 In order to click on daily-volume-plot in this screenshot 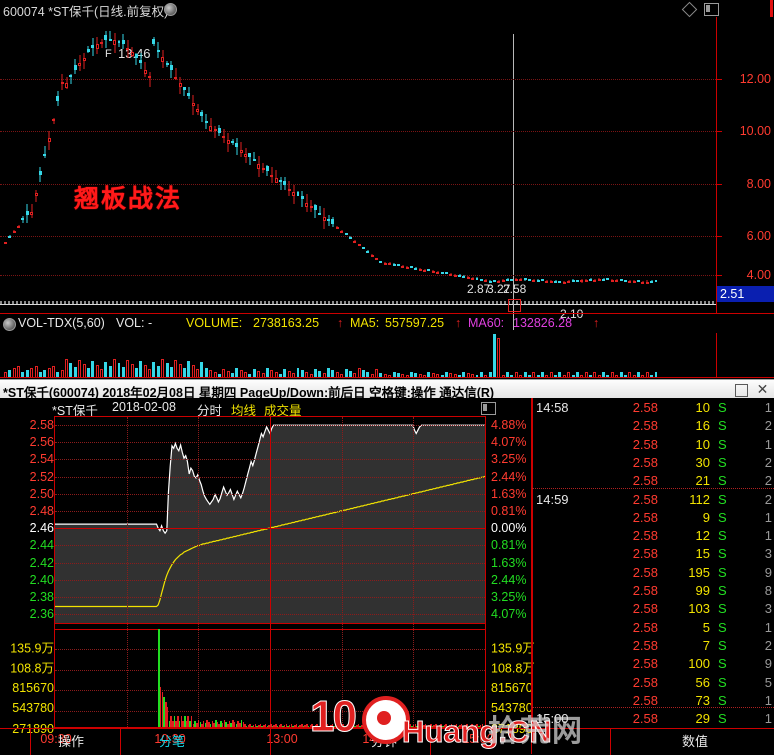, I will do `click(358, 355)`.